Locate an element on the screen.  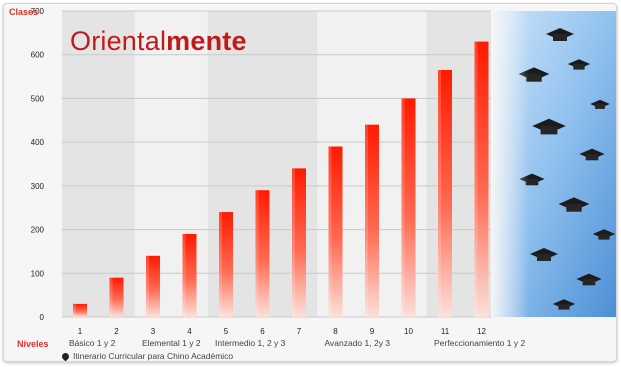
group-label: Elemental 1 y 2 is located at coordinates (171, 343).